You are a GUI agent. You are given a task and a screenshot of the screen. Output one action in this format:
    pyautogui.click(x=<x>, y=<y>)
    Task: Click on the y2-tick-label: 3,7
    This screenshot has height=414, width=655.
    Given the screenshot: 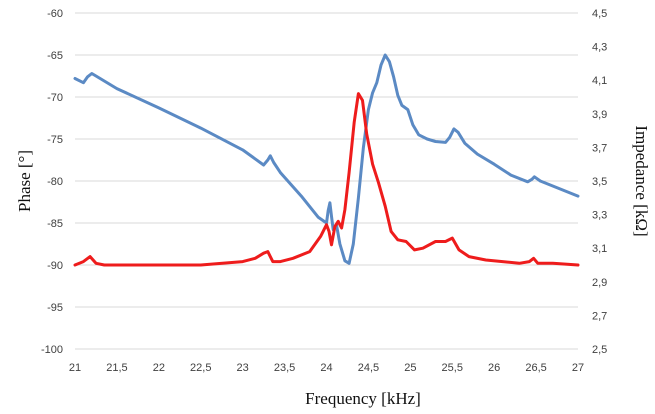 What is the action you would take?
    pyautogui.click(x=599, y=148)
    